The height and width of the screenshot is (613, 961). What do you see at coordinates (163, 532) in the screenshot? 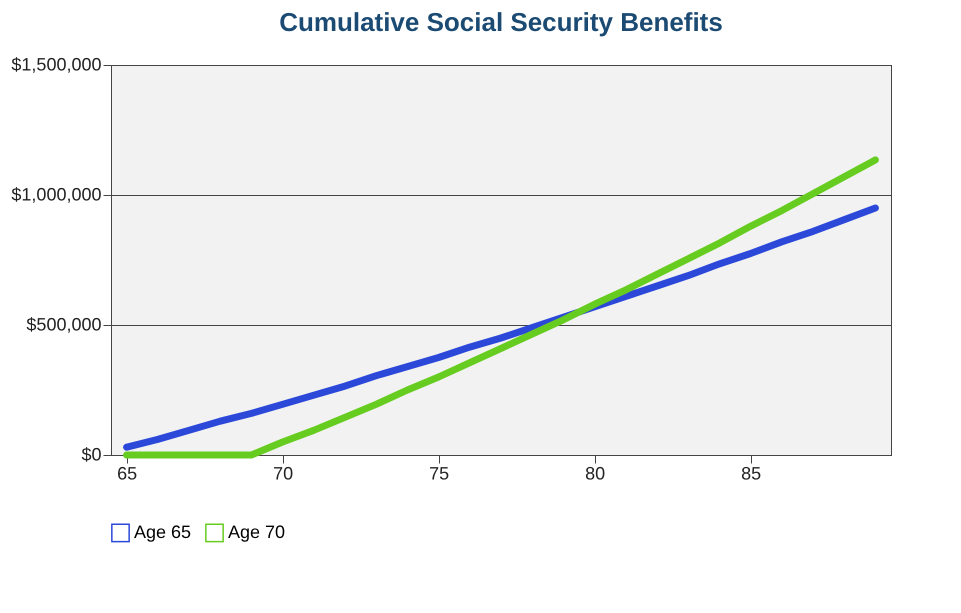
I see `legend-label: Age 65` at bounding box center [163, 532].